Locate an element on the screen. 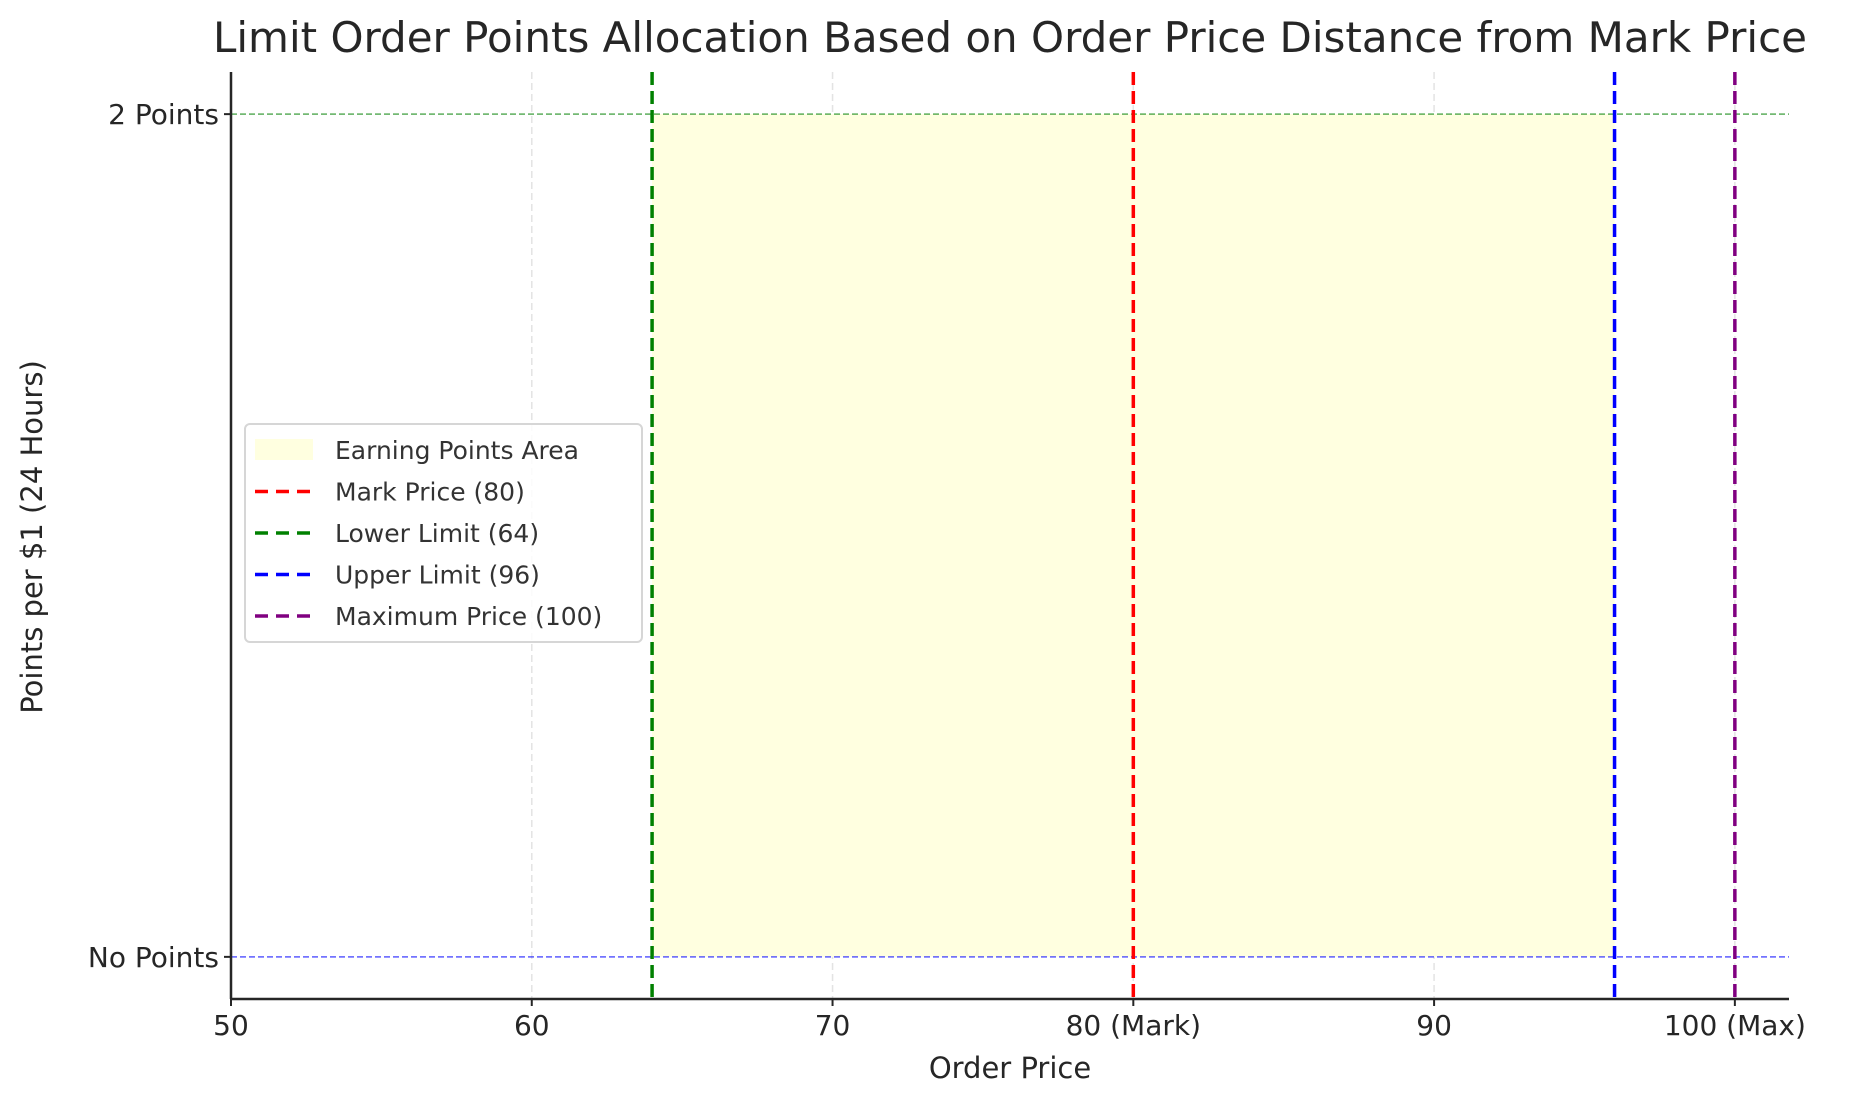 This screenshot has height=1101, width=1869. legend-label: Maximum Price (100) is located at coordinates (468, 616).